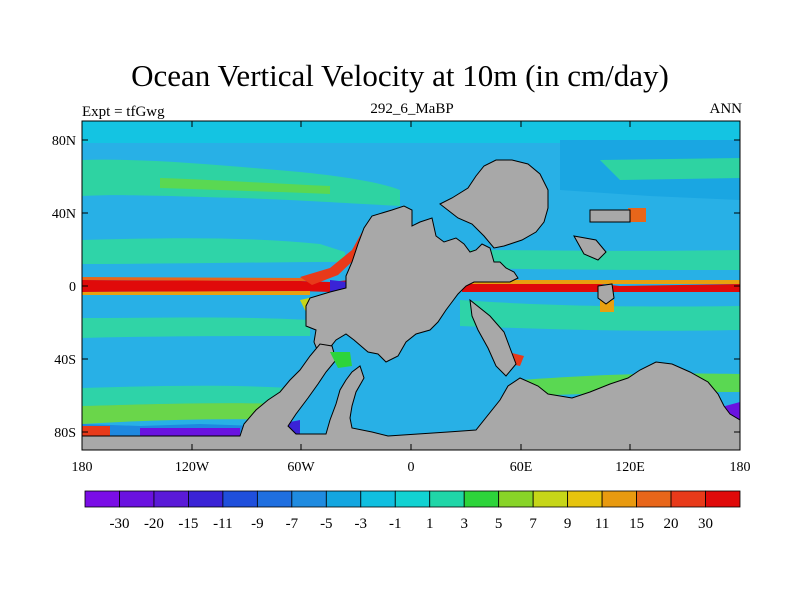 The image size is (800, 600). Describe the element at coordinates (637, 215) in the screenshot. I see `pacific-north-upwelling` at that location.